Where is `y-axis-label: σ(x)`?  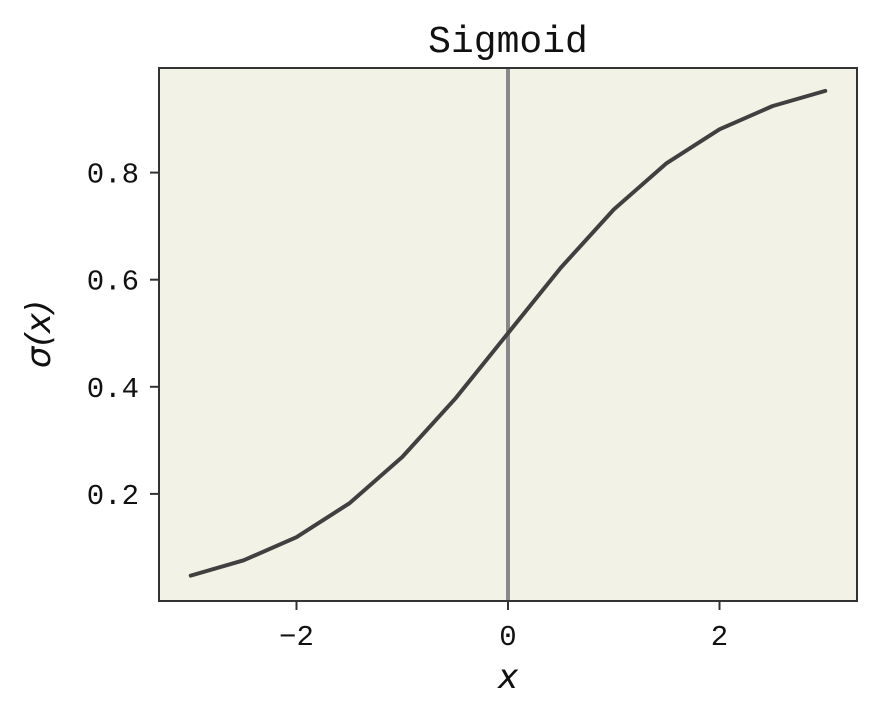 y-axis-label: σ(x) is located at coordinates (39, 334).